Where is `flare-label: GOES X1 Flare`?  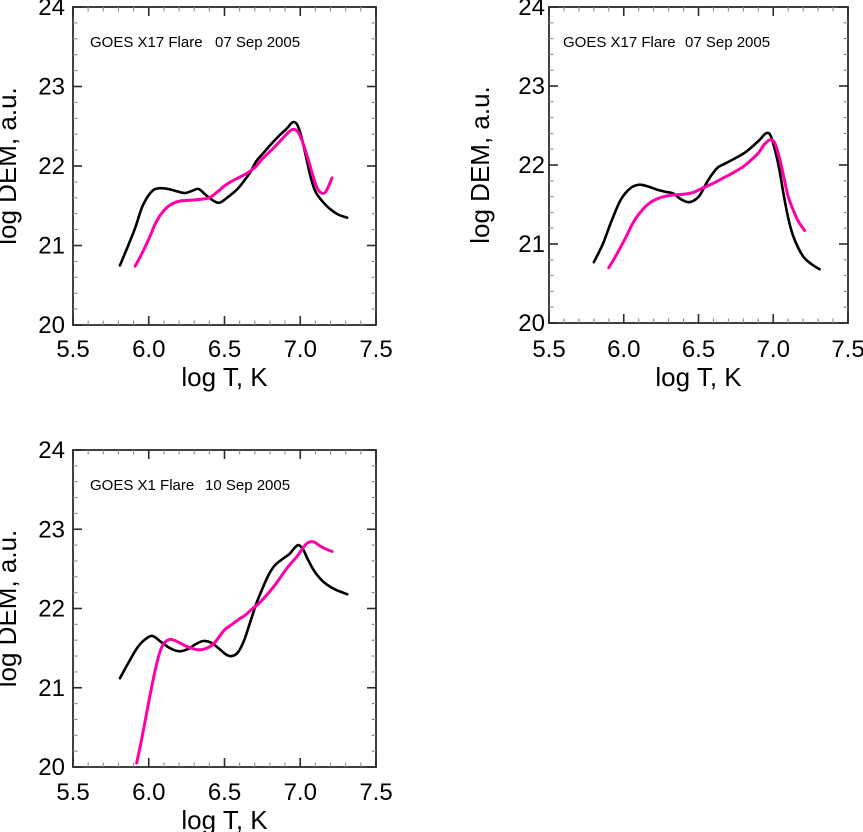 flare-label: GOES X1 Flare is located at coordinates (142, 485).